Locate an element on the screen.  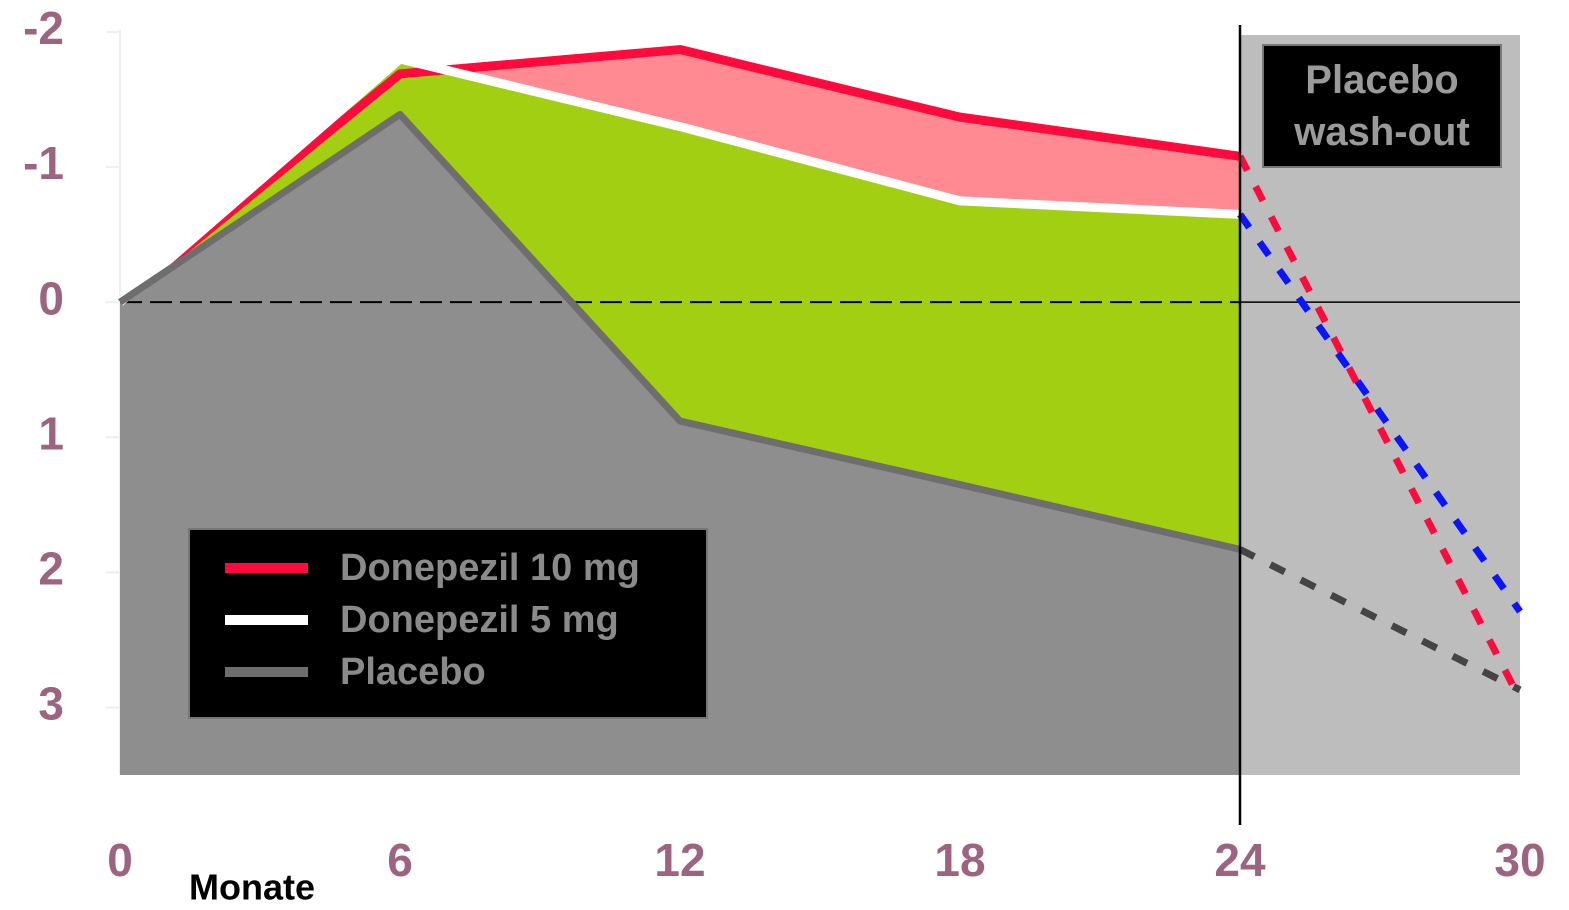
x-tick-label: 18 is located at coordinates (959, 860).